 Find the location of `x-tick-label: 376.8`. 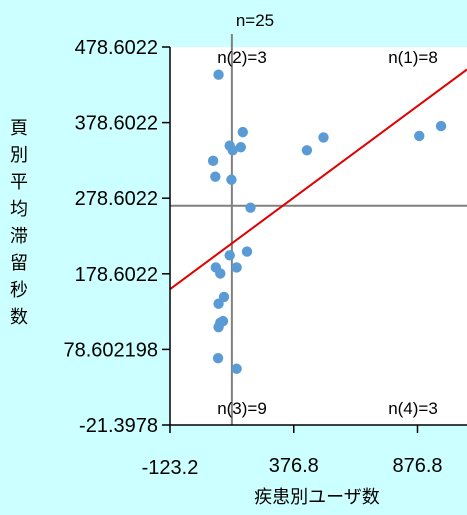

x-tick-label: 376.8 is located at coordinates (294, 466).